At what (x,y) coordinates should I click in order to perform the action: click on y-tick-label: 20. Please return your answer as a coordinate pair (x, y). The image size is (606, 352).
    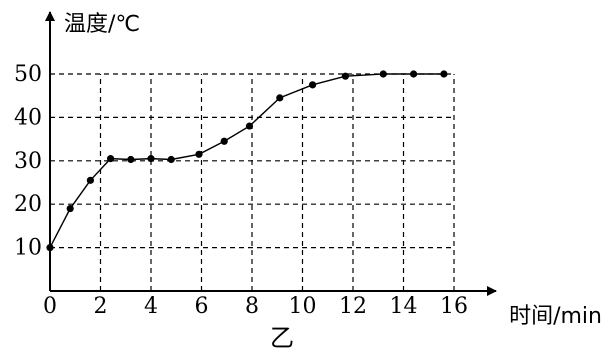
    Looking at the image, I should click on (28, 204).